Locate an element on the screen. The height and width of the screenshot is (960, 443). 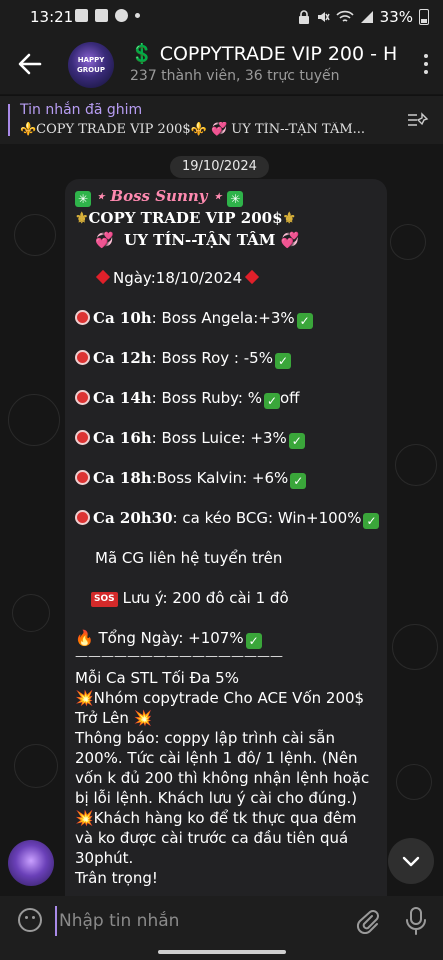
message-body-line: bị lỗi lệnh. Khách lưu ý cài cho đúng.) is located at coordinates (216, 798).